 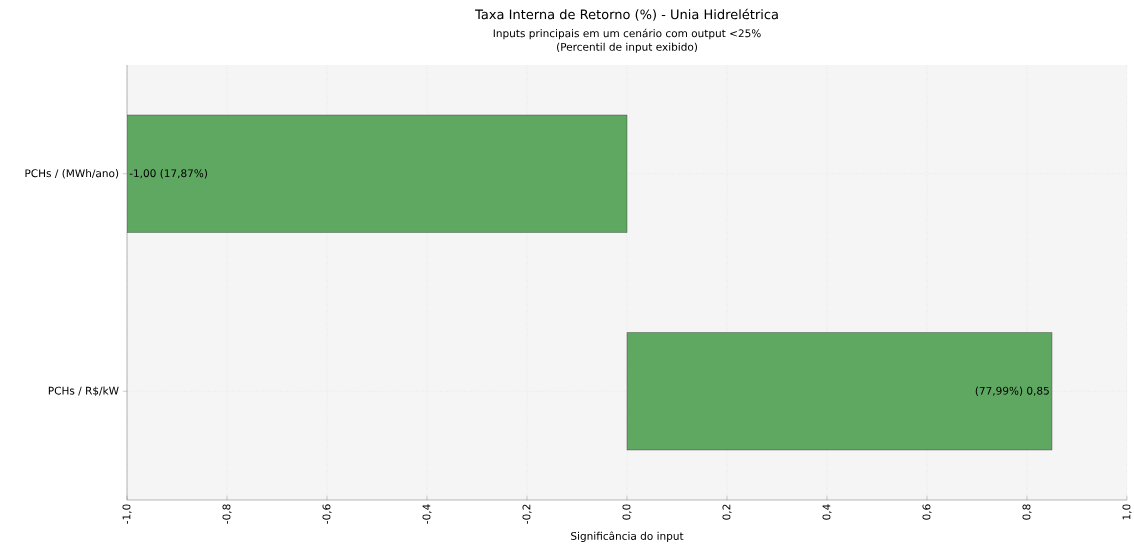 I want to click on x-tick-label: 1,0, so click(x=1127, y=512).